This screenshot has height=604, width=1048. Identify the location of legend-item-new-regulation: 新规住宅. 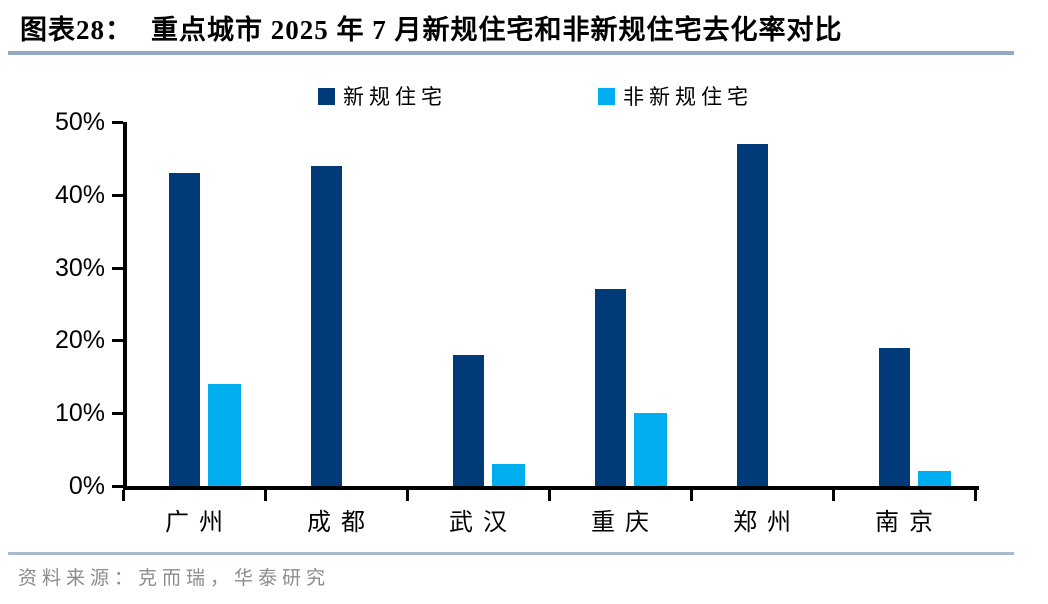
(382, 96).